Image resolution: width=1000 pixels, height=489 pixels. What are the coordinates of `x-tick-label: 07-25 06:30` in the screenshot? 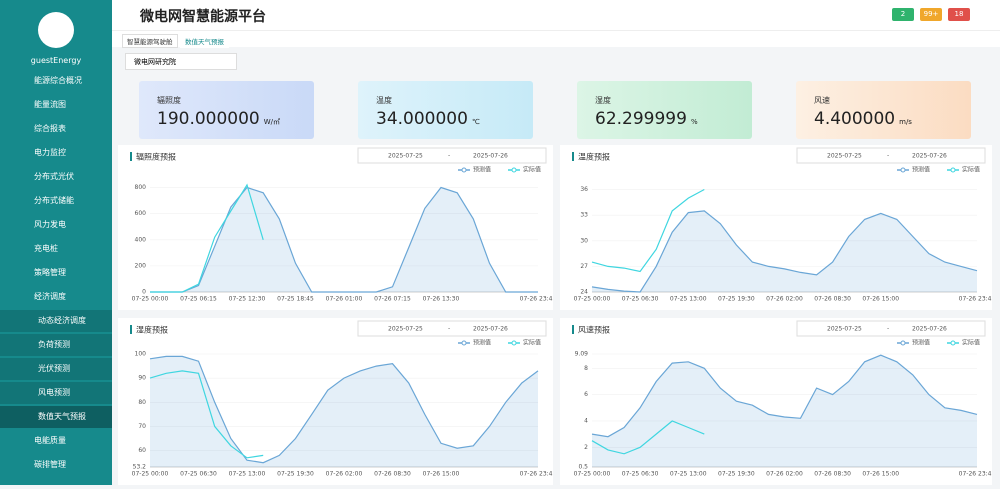 It's located at (198, 474).